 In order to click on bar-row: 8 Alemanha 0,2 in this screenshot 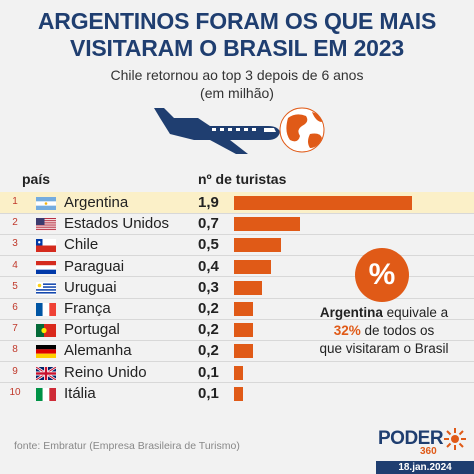, I will do `click(237, 351)`.